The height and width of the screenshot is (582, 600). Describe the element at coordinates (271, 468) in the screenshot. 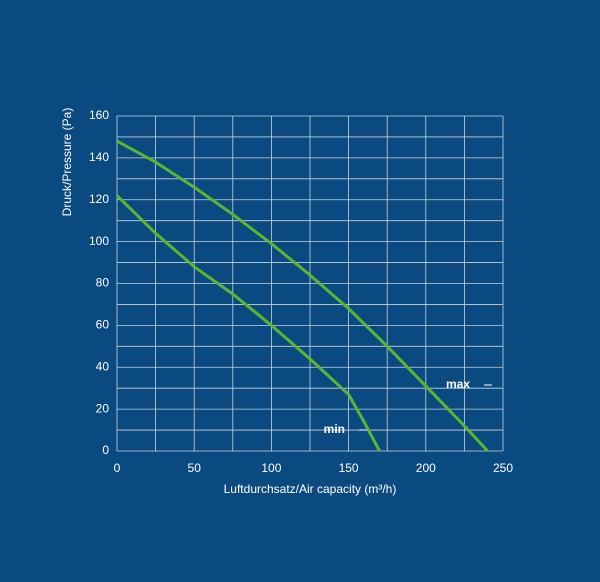

I see `x-tick-label: 100` at that location.